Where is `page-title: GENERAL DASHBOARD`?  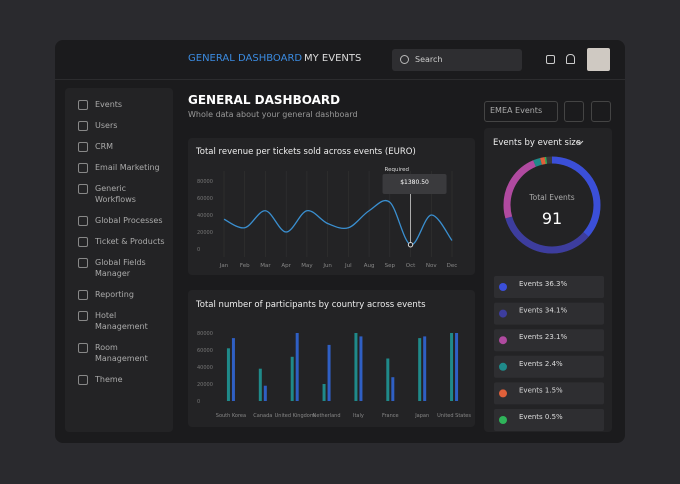 page-title: GENERAL DASHBOARD is located at coordinates (264, 100).